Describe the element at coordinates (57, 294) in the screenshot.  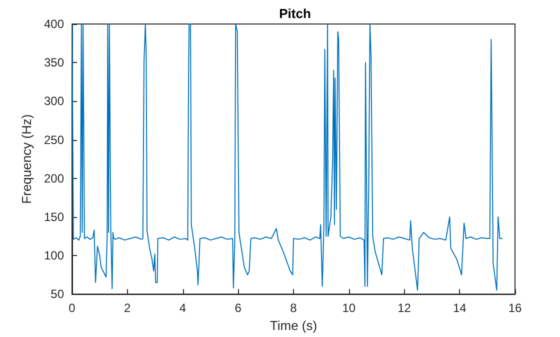
I see `y-tick-label: 50` at that location.